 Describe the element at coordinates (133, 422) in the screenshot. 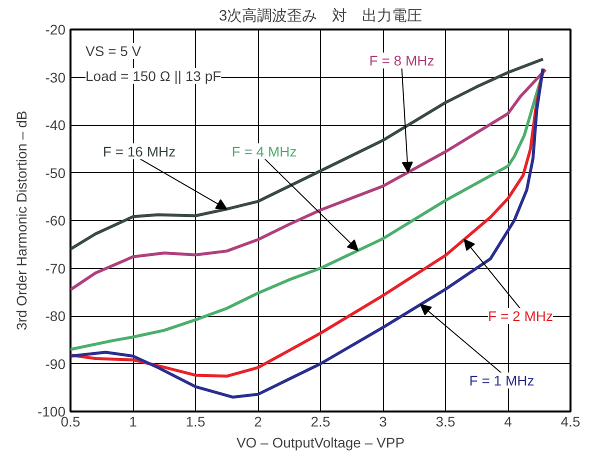

I see `x-tick-label: 1` at that location.